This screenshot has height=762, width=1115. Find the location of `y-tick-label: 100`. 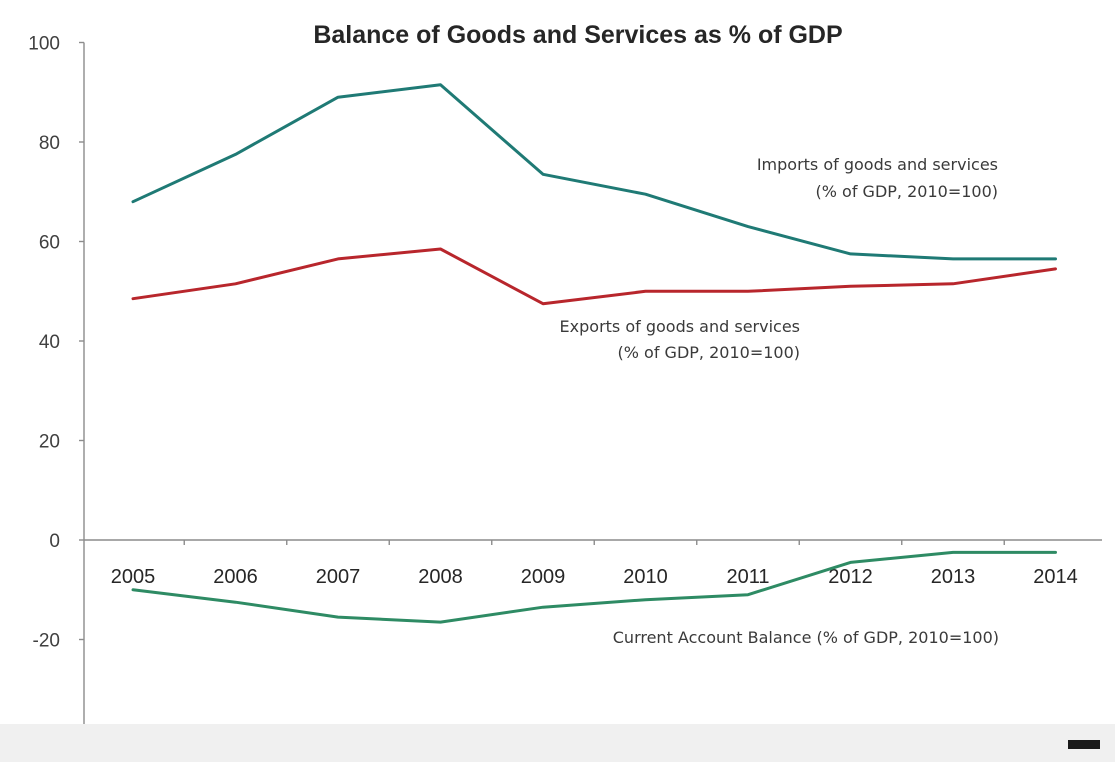

y-tick-label: 100 is located at coordinates (44, 44).